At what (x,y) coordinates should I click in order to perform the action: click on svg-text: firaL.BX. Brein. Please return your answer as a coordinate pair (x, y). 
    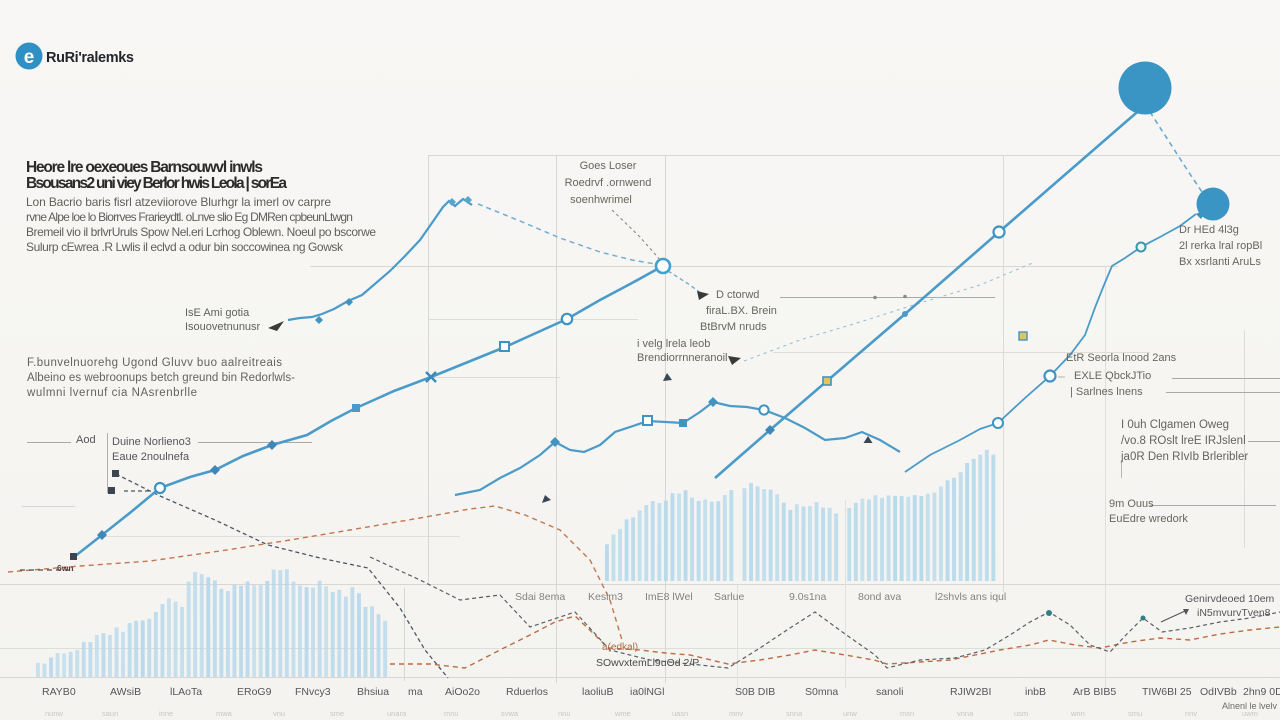
    Looking at the image, I should click on (741, 311).